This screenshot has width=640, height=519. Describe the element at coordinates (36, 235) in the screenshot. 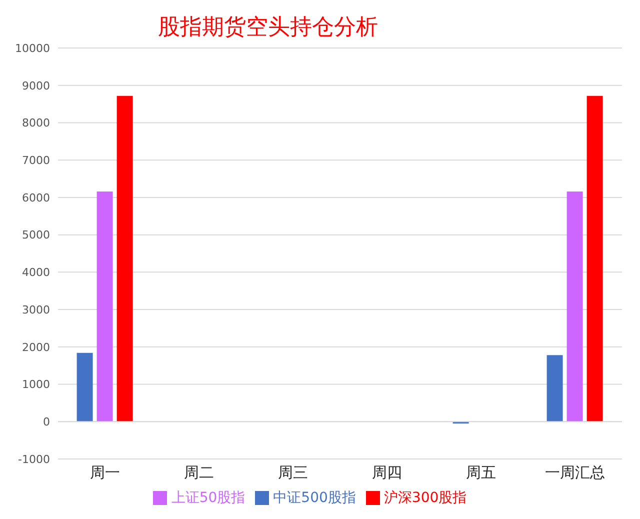

I see `y-tick-label: 5000` at that location.